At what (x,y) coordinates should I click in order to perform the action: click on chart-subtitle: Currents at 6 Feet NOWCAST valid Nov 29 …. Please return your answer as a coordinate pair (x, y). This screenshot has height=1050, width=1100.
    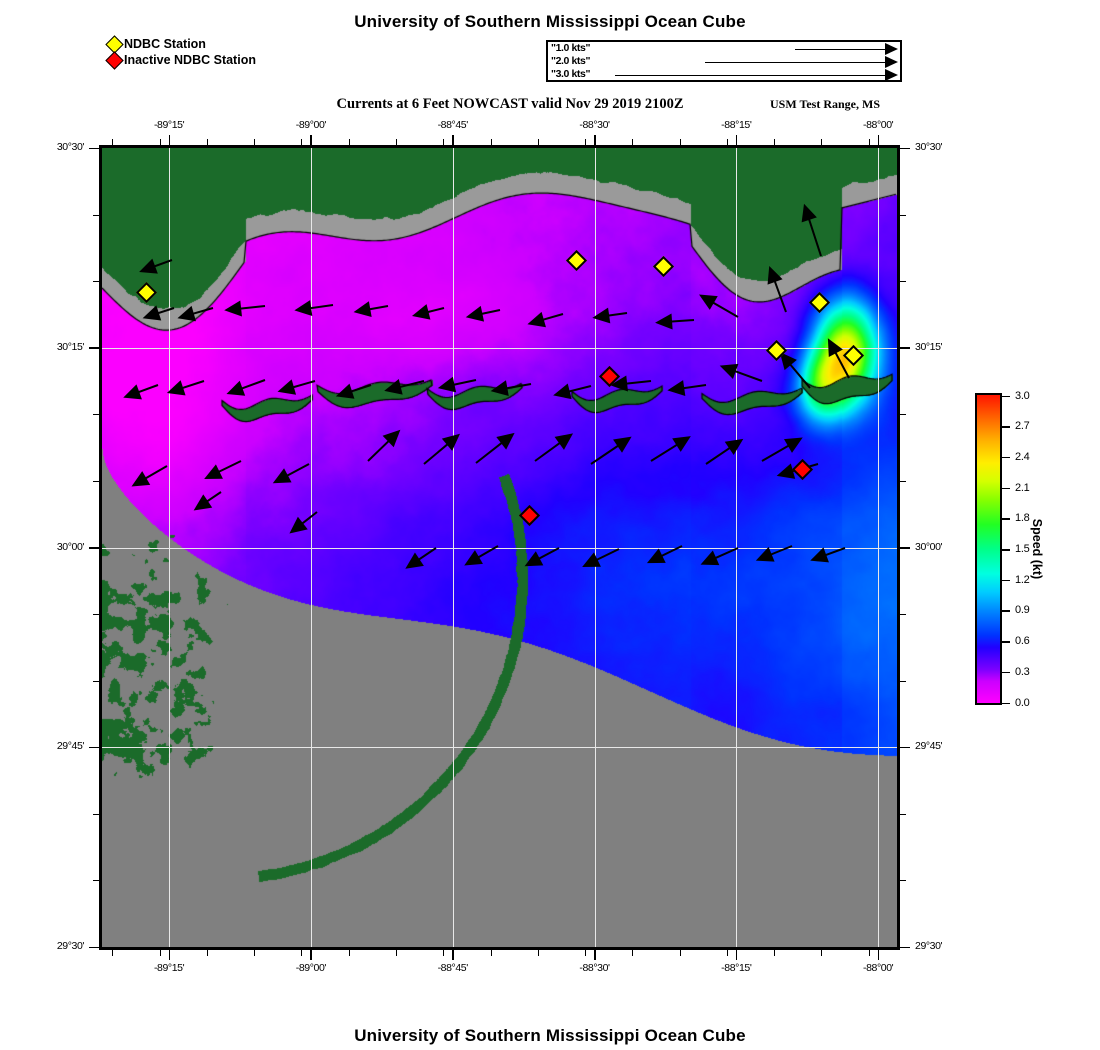
    Looking at the image, I should click on (510, 104).